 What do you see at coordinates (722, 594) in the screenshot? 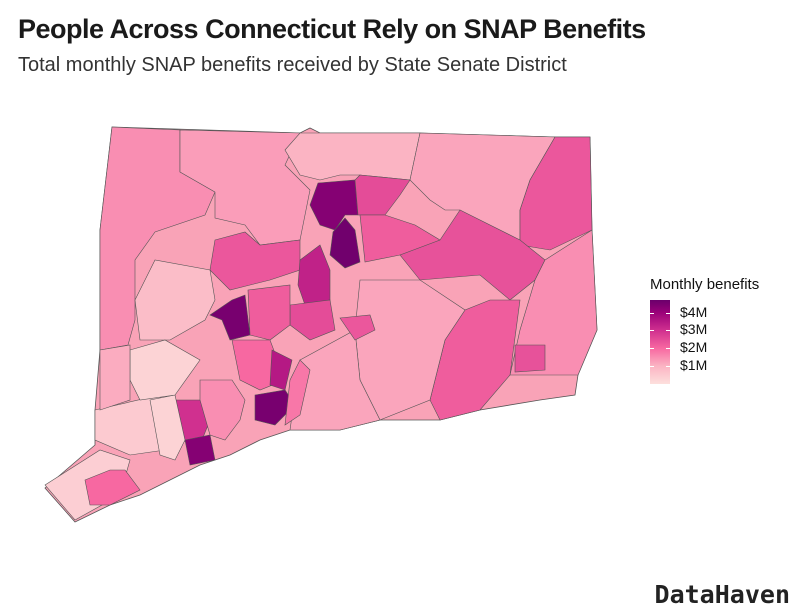
I see `datahaven-logo: DataHaven` at bounding box center [722, 594].